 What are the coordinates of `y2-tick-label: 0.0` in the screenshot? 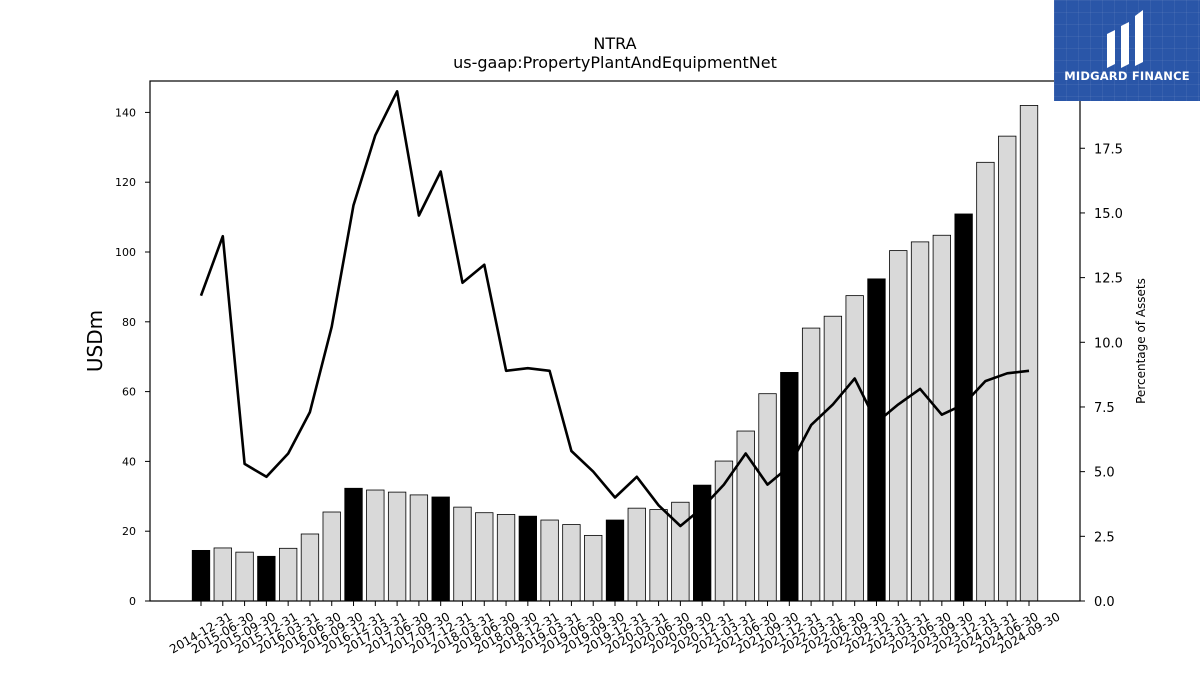 It's located at (1104, 602).